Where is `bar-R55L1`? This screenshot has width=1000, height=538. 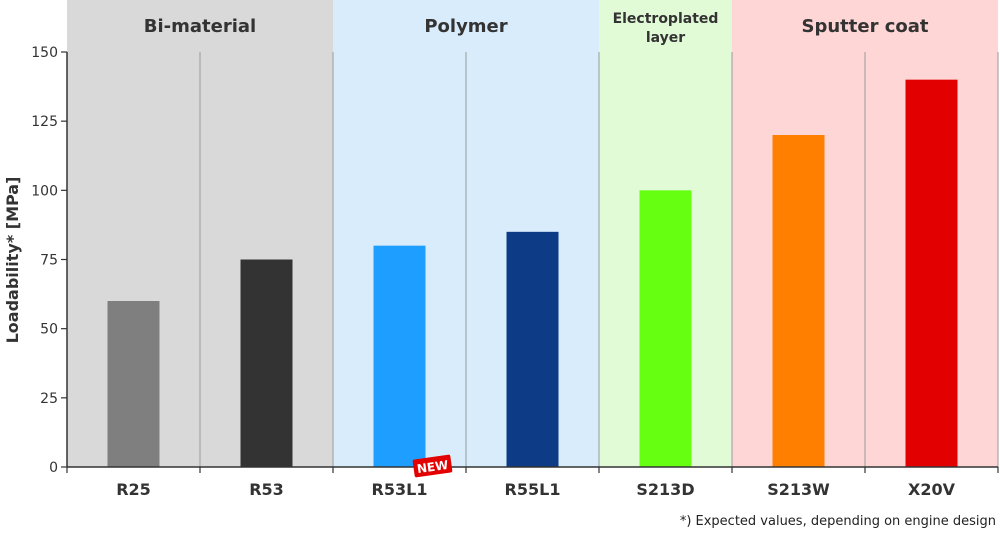 bar-R55L1 is located at coordinates (532, 349).